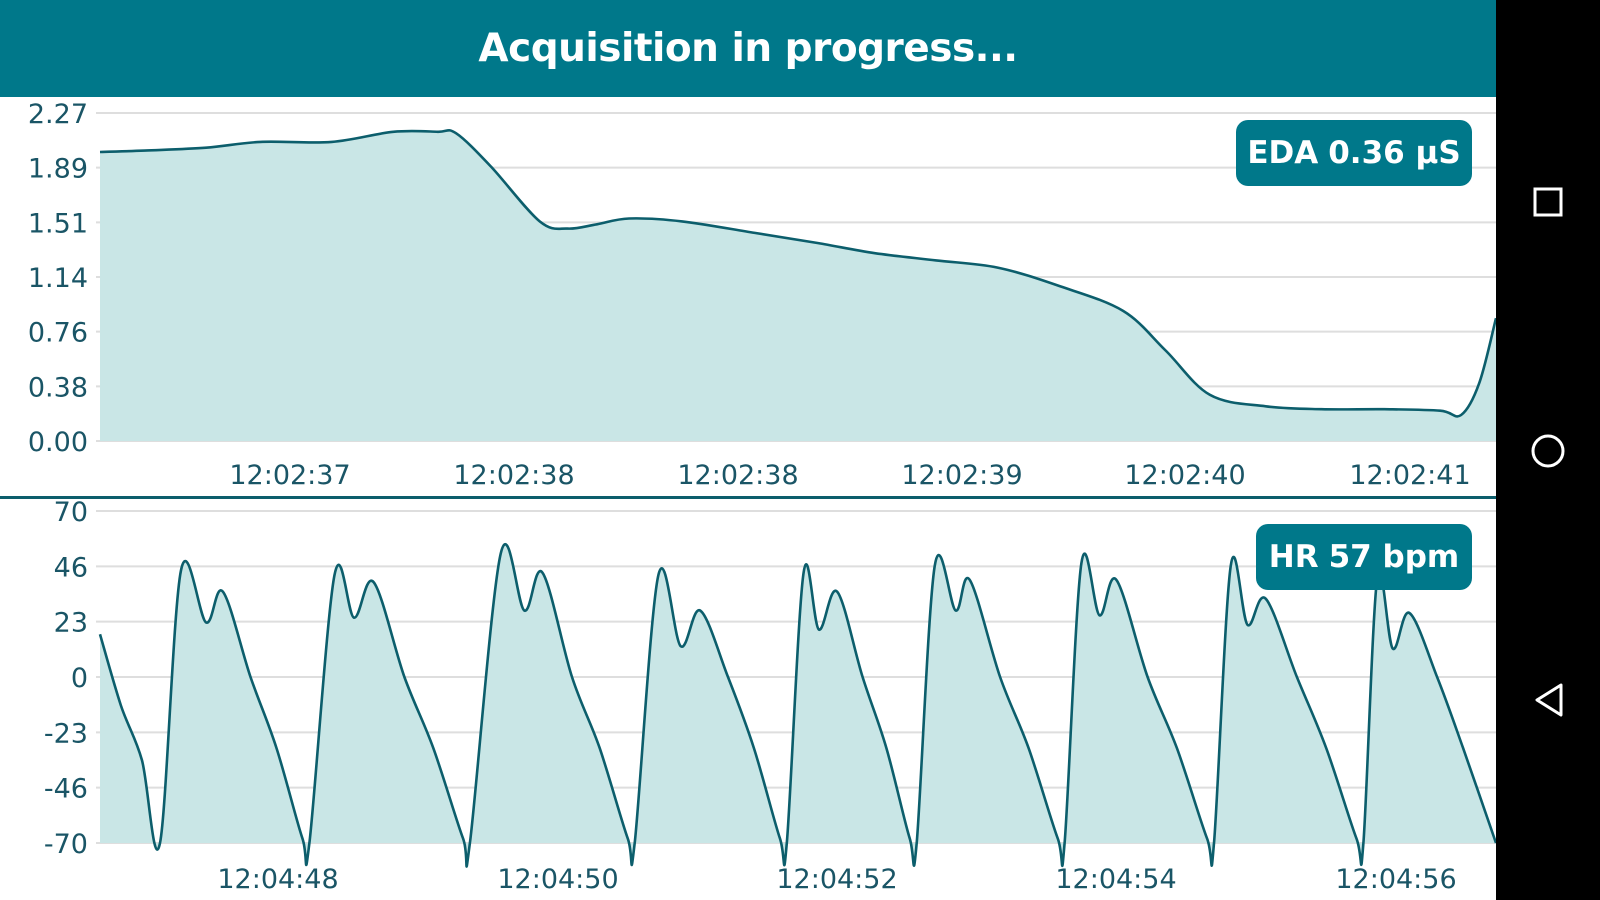  Describe the element at coordinates (1115, 879) in the screenshot. I see `hr-x-tick-label: 12:04:54` at that location.